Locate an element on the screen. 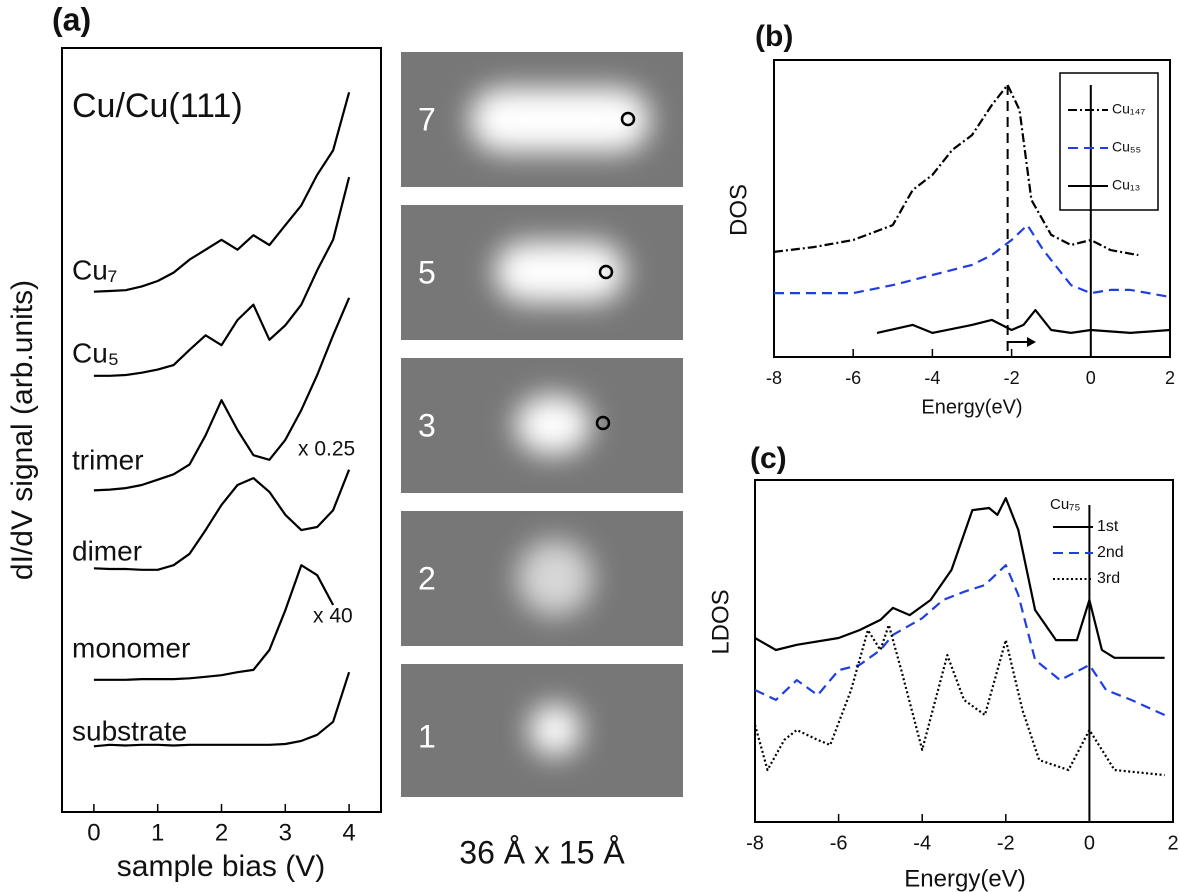 The width and height of the screenshot is (1180, 892). series-label: Cu₇ is located at coordinates (94, 269).